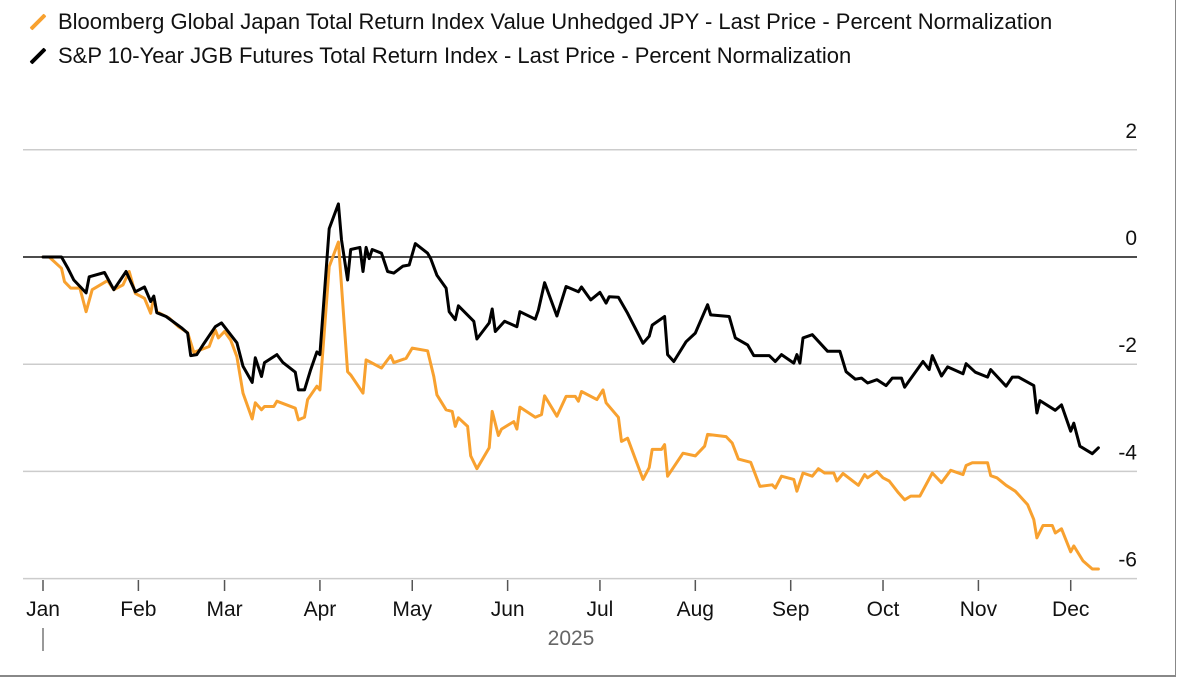 The image size is (1177, 677). What do you see at coordinates (979, 609) in the screenshot?
I see `x-tick-label: Nov` at bounding box center [979, 609].